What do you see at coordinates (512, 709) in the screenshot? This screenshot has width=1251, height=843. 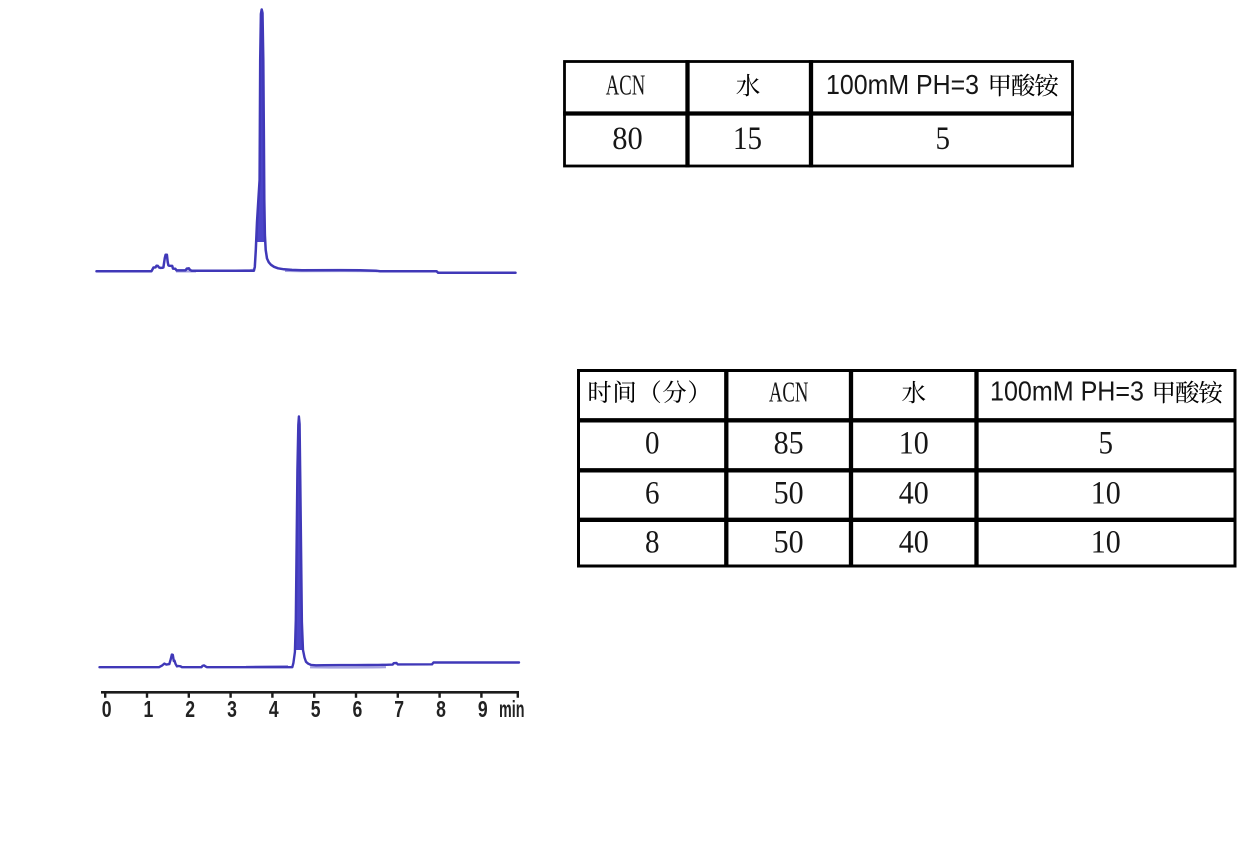 I see `svg-text: min` at bounding box center [512, 709].